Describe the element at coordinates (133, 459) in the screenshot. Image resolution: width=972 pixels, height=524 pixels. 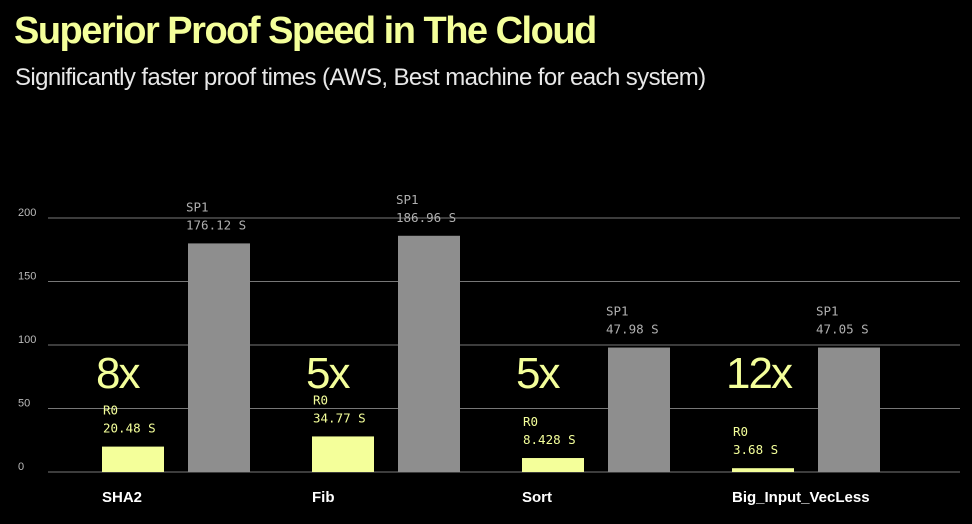
I see `bar-r0-sha2` at that location.